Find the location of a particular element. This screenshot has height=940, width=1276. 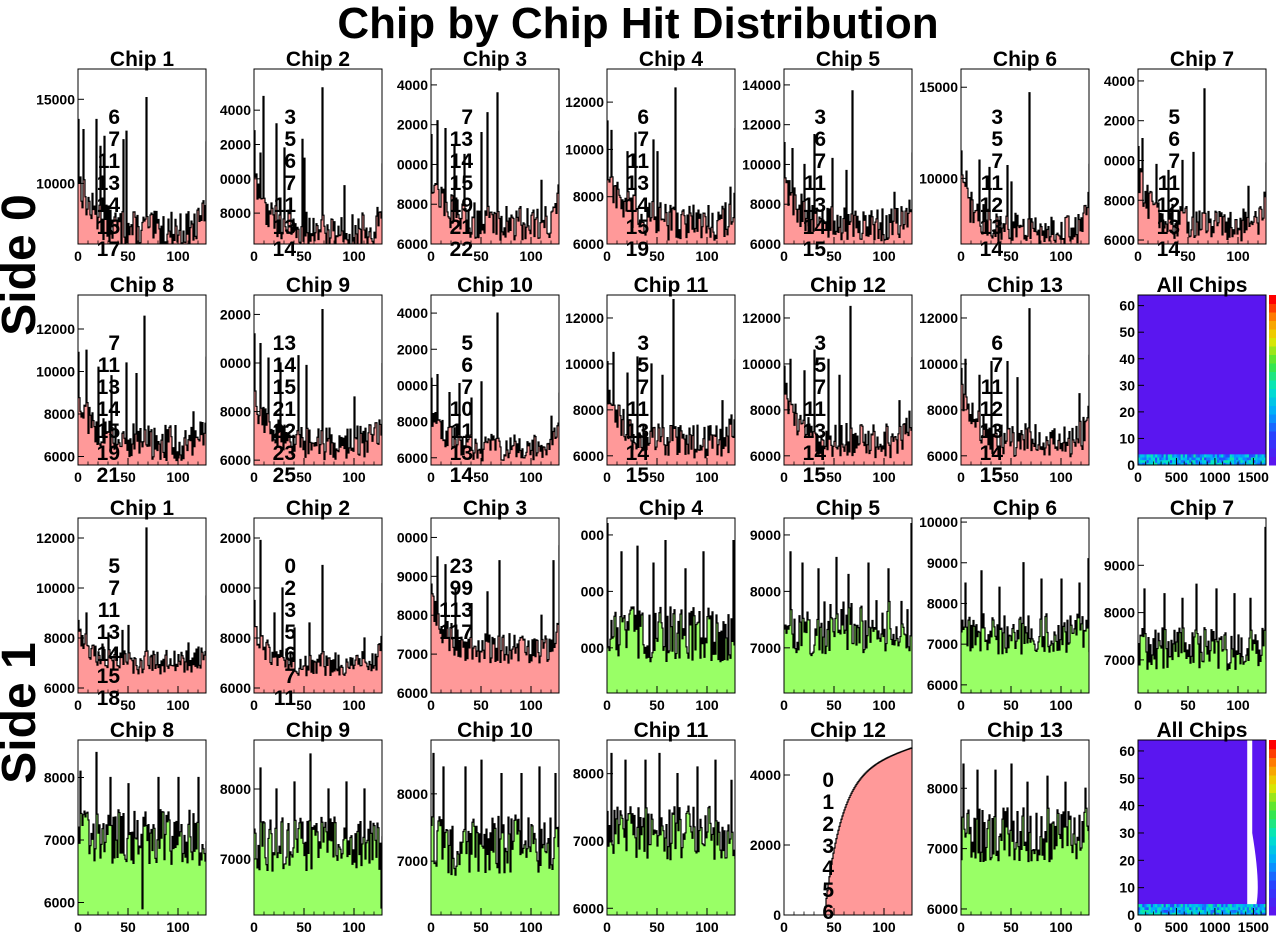

bad-strip-label: 0 is located at coordinates (290, 566).